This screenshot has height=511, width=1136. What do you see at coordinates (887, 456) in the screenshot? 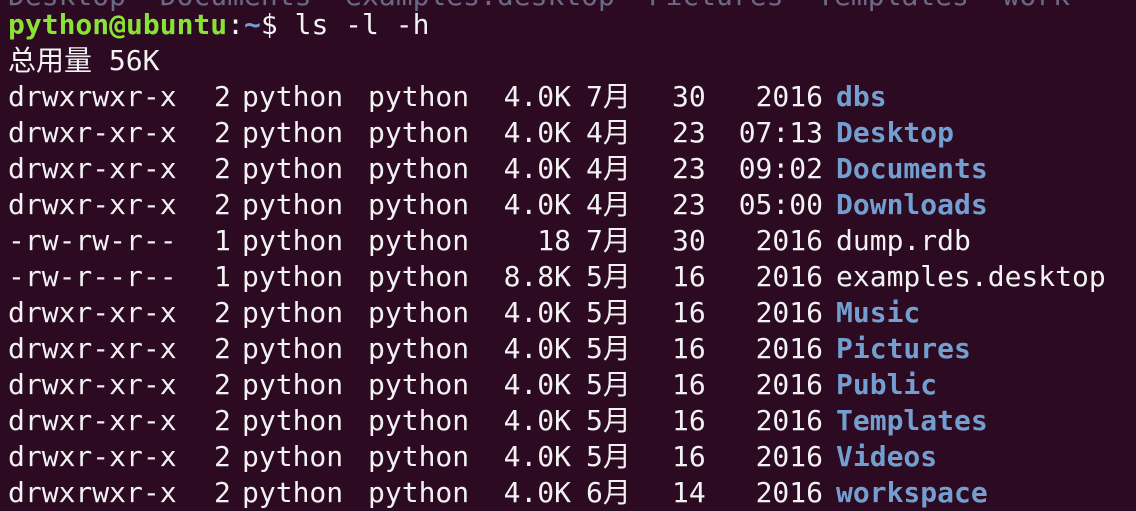
I see `entry-name: Videos` at bounding box center [887, 456].